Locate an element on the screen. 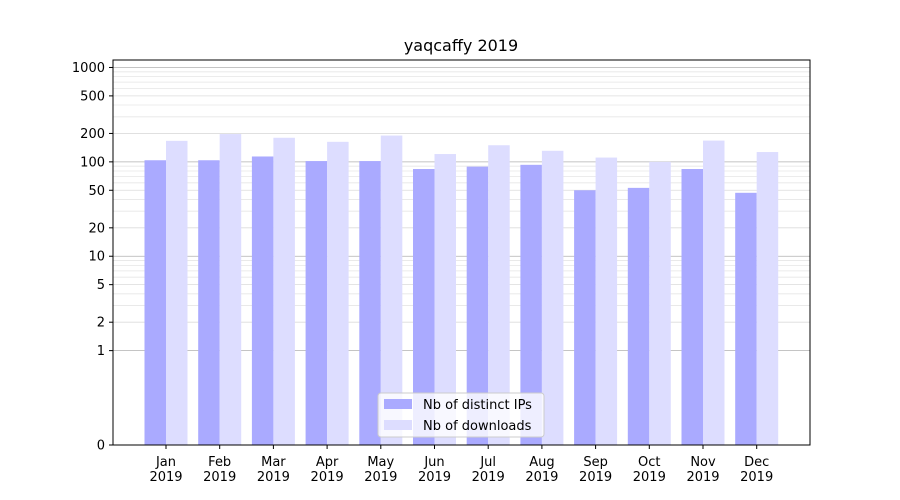 The width and height of the screenshot is (900, 500). y-tick-label: 500 is located at coordinates (92, 96).